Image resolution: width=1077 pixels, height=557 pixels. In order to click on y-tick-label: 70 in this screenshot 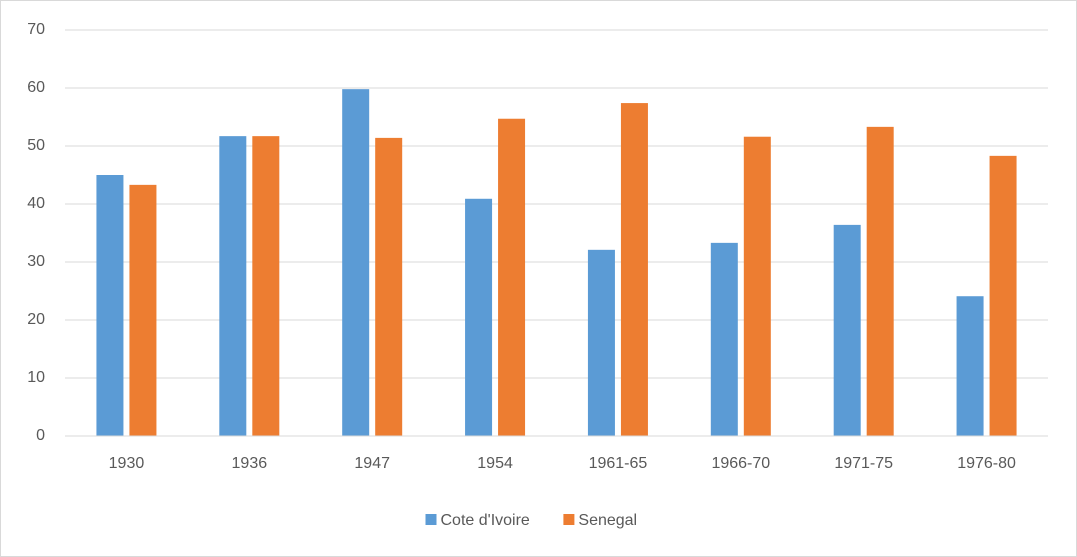, I will do `click(36, 29)`.